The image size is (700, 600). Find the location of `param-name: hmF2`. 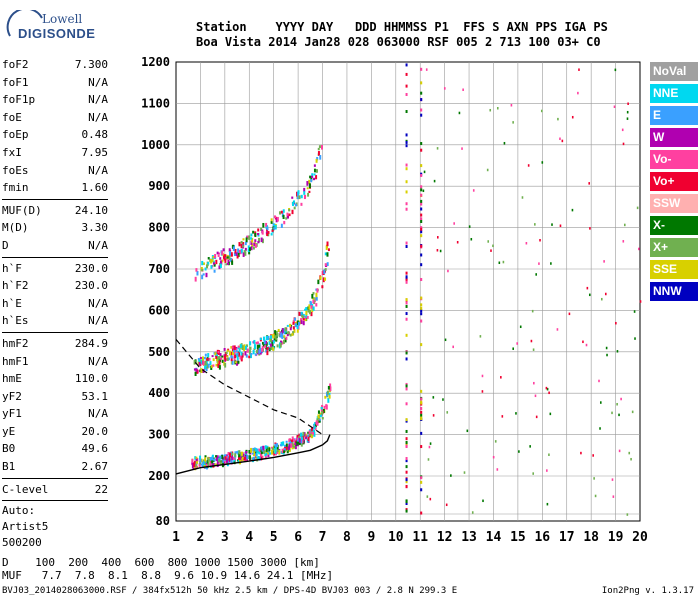

param-name: hmF2 is located at coordinates (15, 343).